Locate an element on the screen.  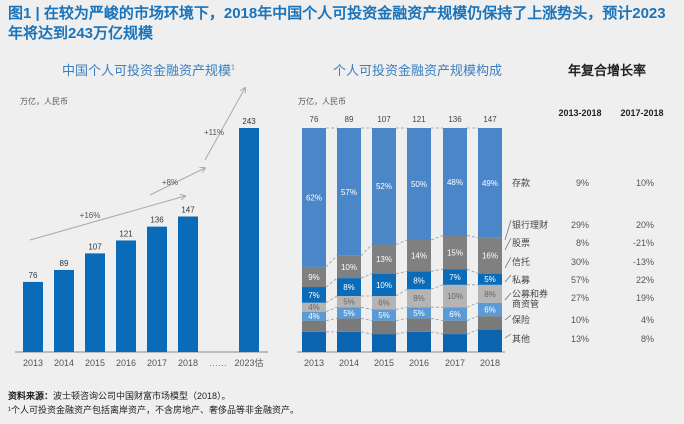
segment-label: 4% is located at coordinates (314, 307).